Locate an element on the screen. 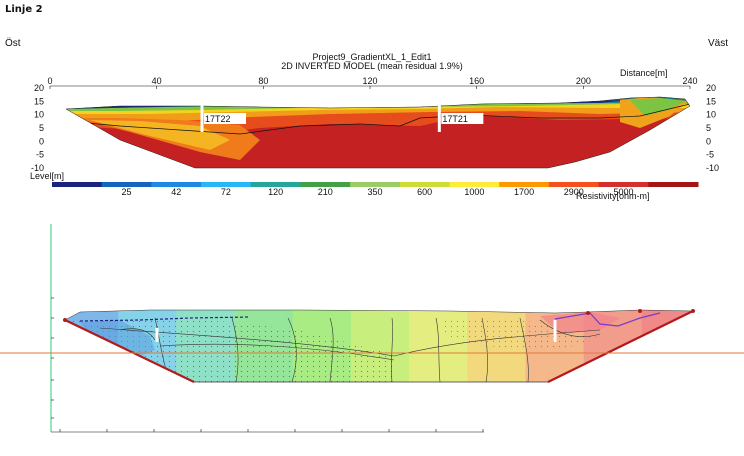 Image resolution: width=744 pixels, height=456 pixels. model-contour-fill is located at coordinates (379, 346).